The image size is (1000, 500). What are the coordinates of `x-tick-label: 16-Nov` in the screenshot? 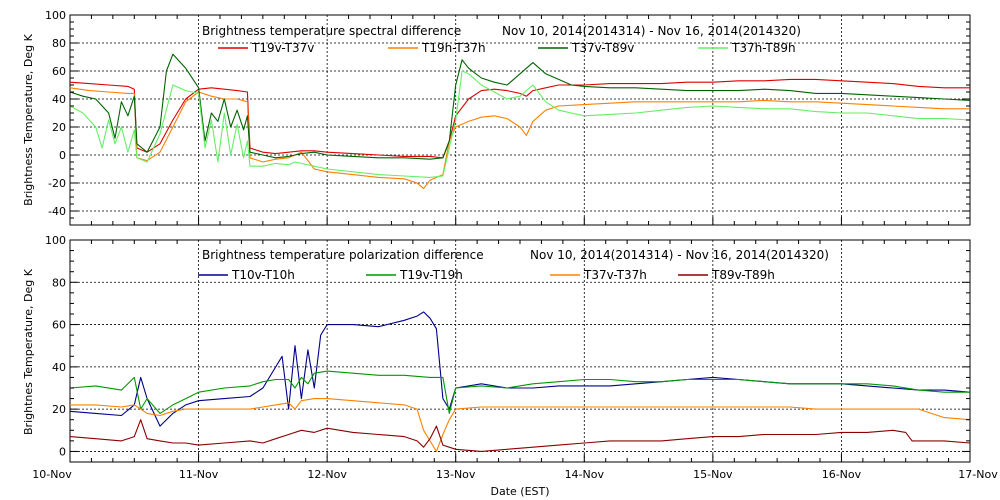 It's located at (842, 474).